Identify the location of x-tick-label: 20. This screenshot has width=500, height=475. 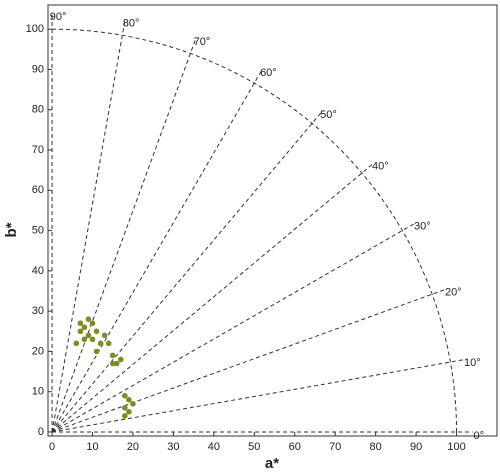
(133, 447).